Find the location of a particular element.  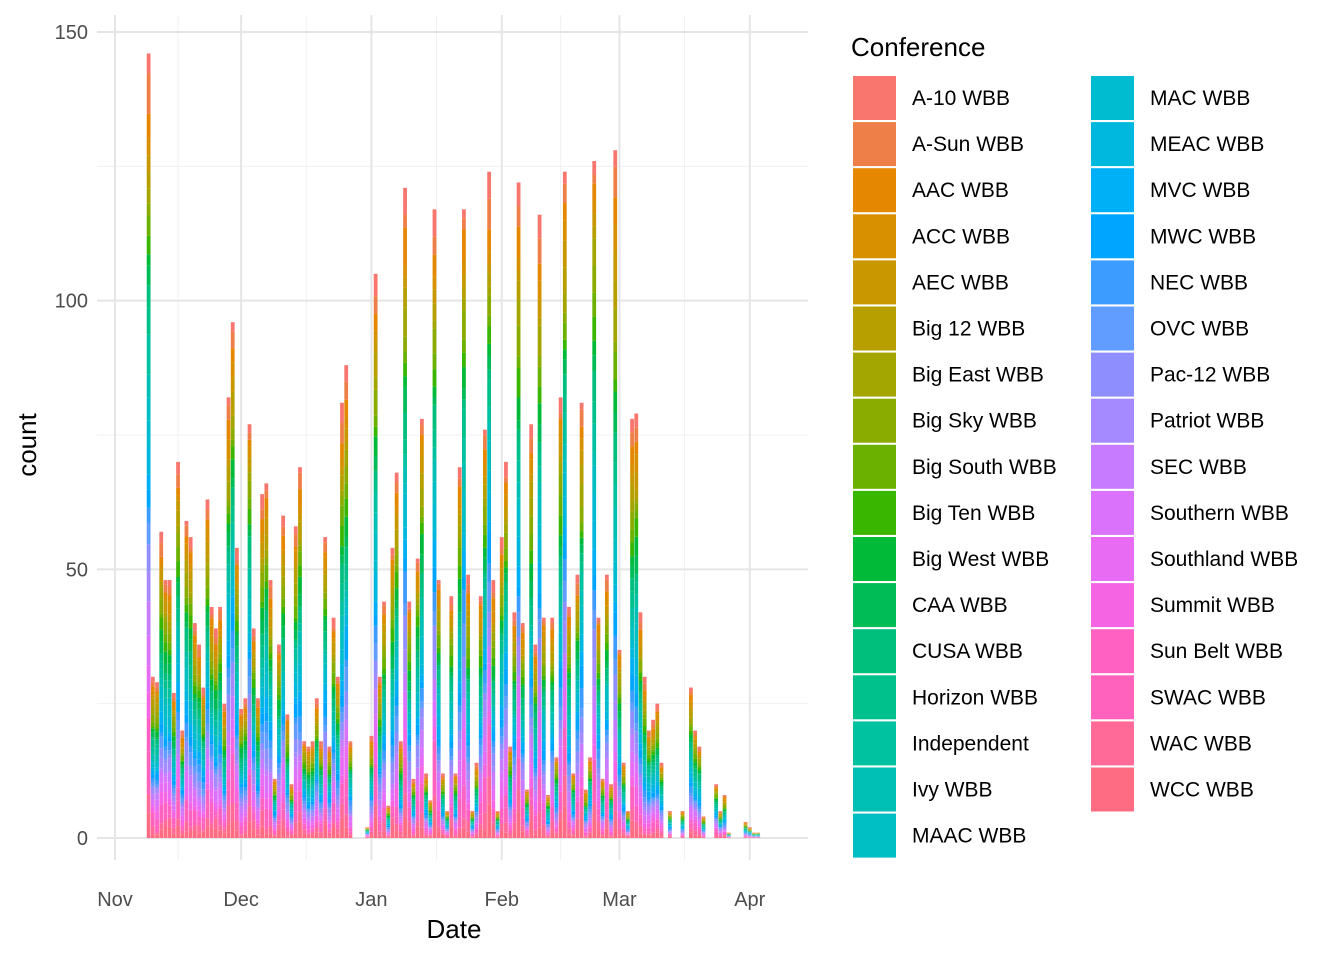

legend-key is located at coordinates (1112, 605).